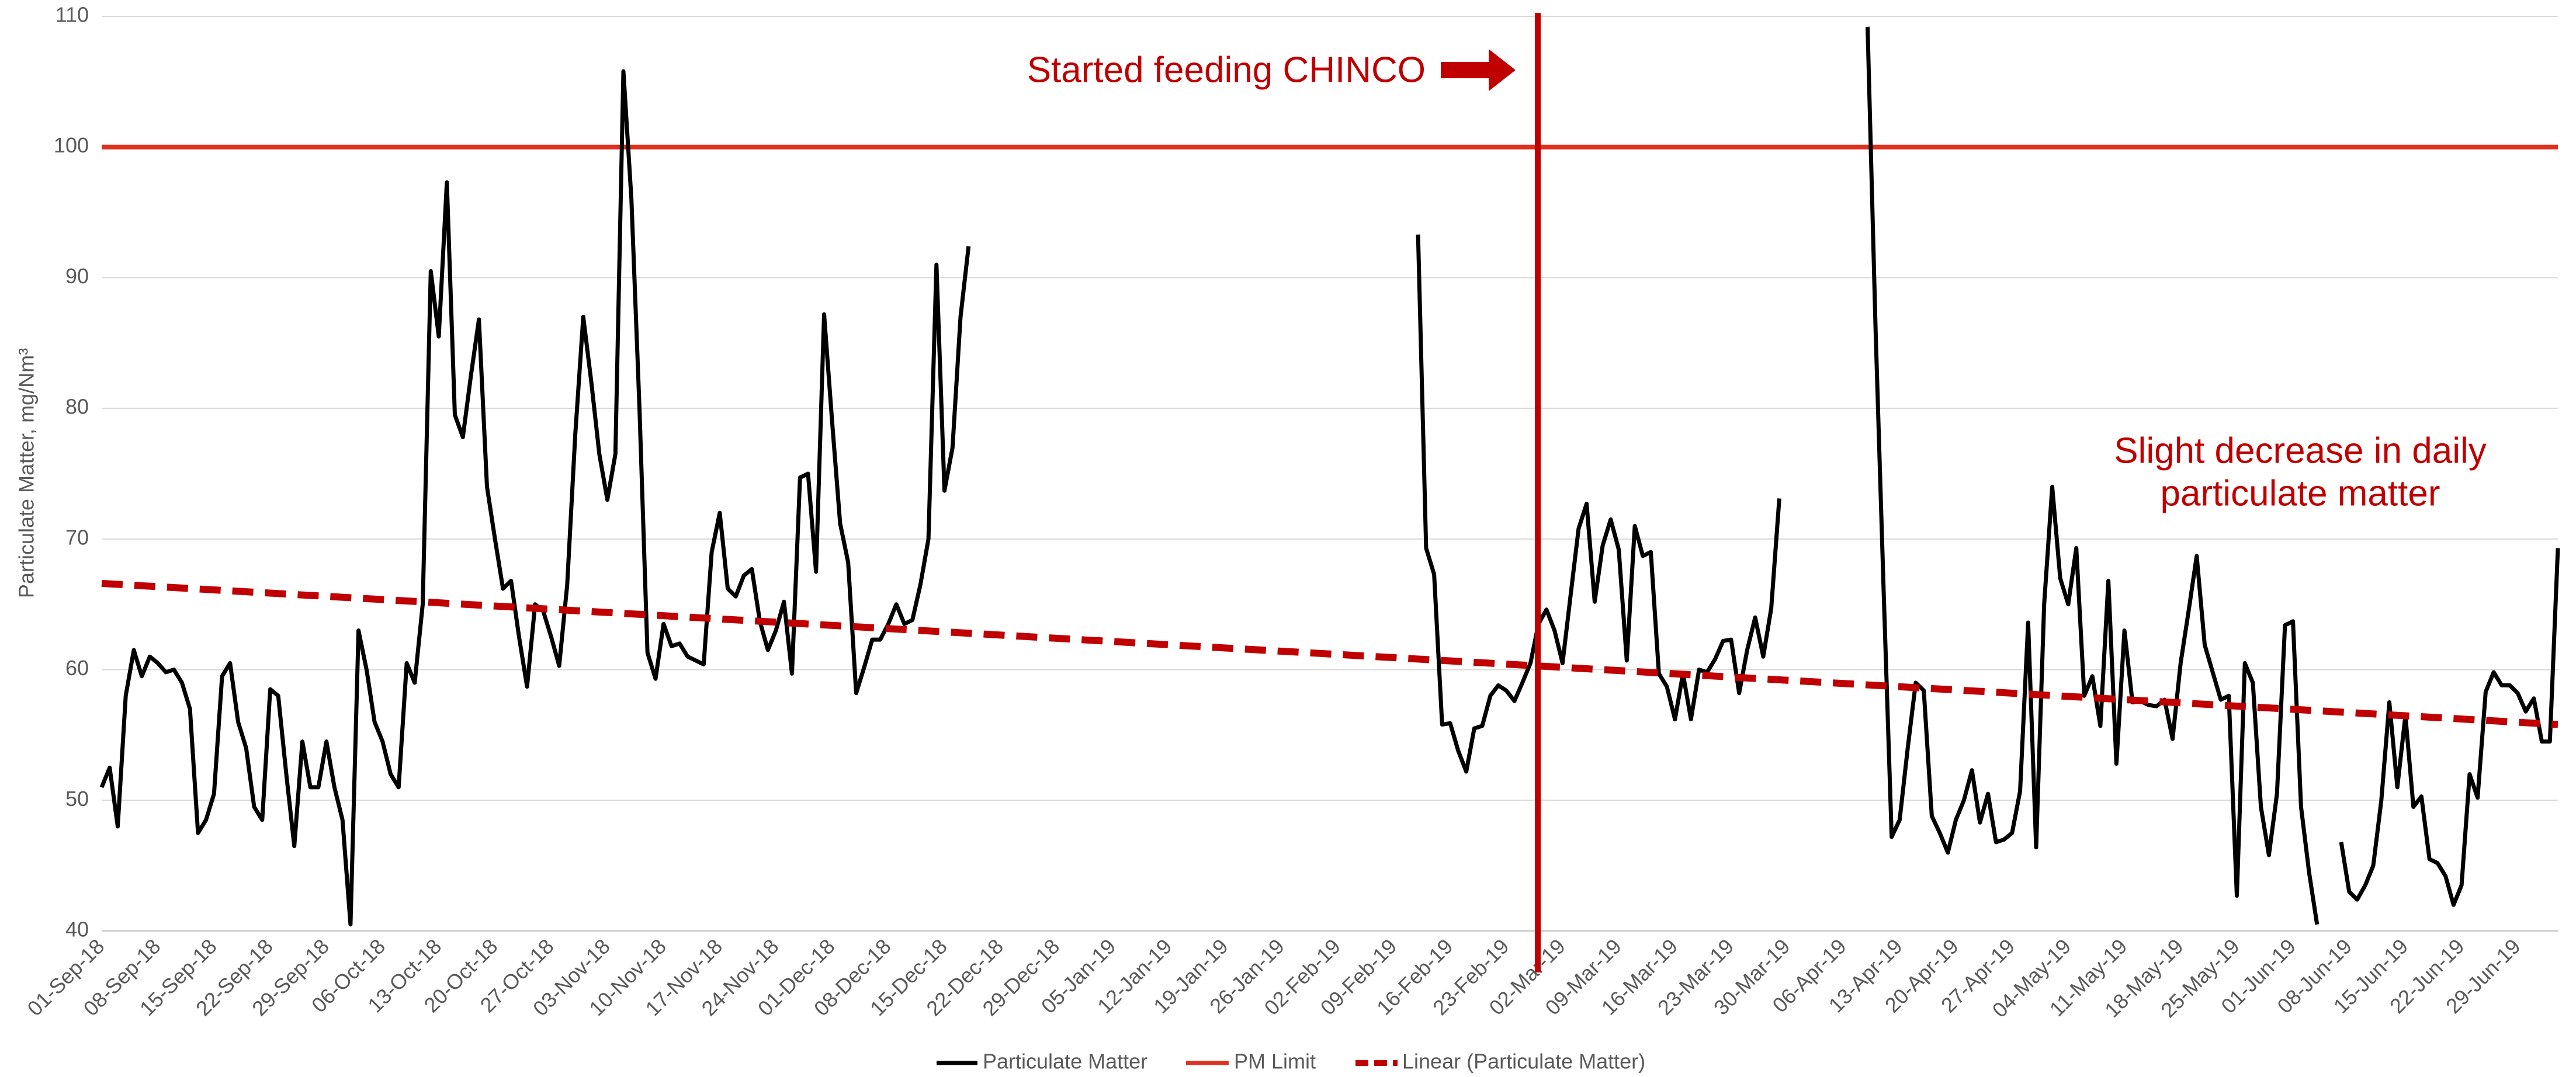 The height and width of the screenshot is (1077, 2576). What do you see at coordinates (77, 799) in the screenshot?
I see `y-tick-label: 50` at bounding box center [77, 799].